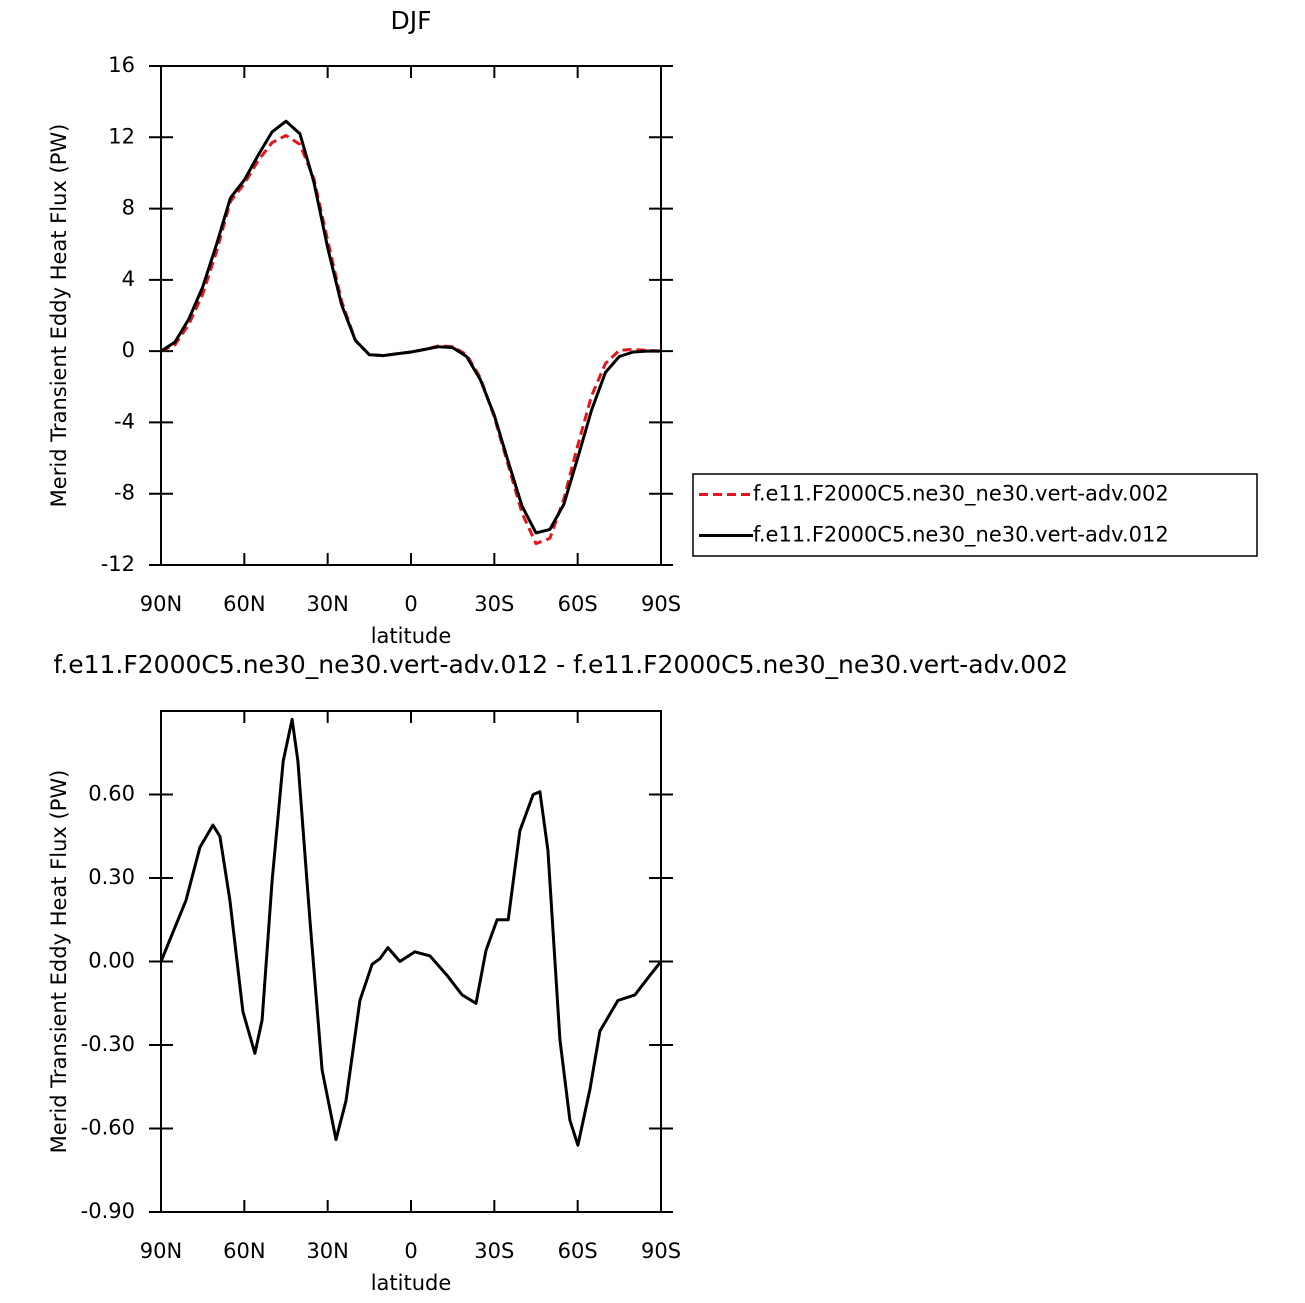 The width and height of the screenshot is (1305, 1303). I want to click on legend-box, so click(975, 515).